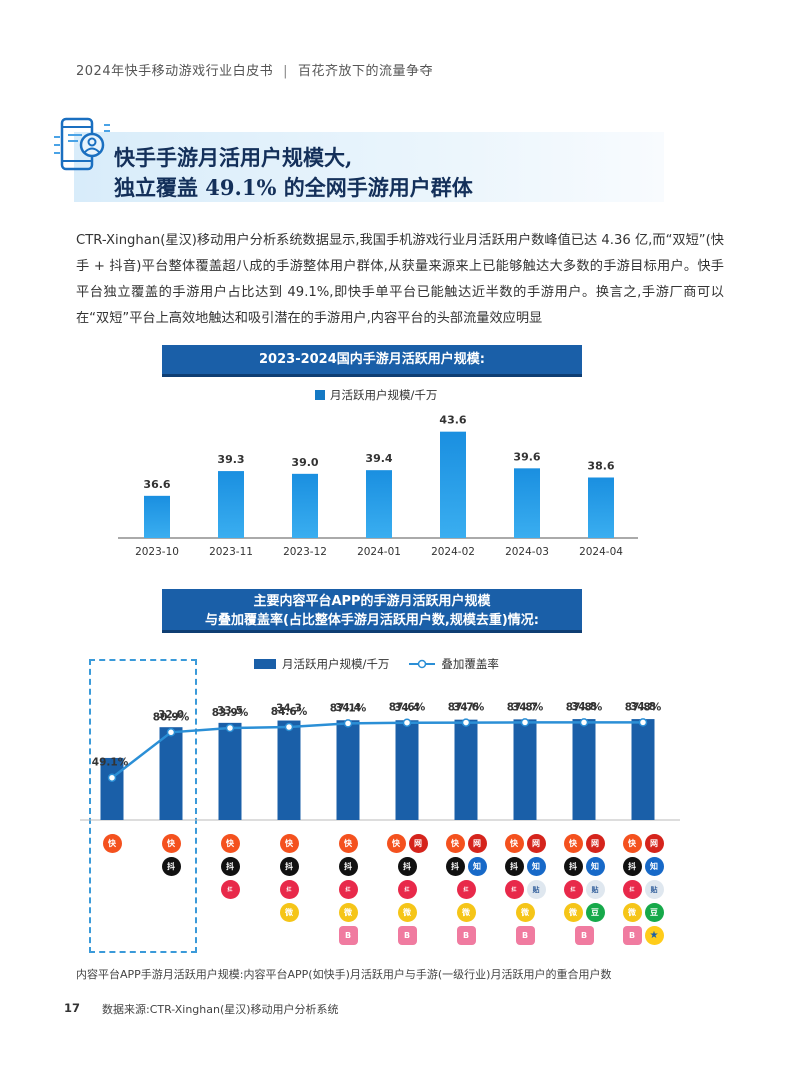 The height and width of the screenshot is (1077, 793). What do you see at coordinates (379, 552) in the screenshot?
I see `chart1-category-label: 2024-01` at bounding box center [379, 552].